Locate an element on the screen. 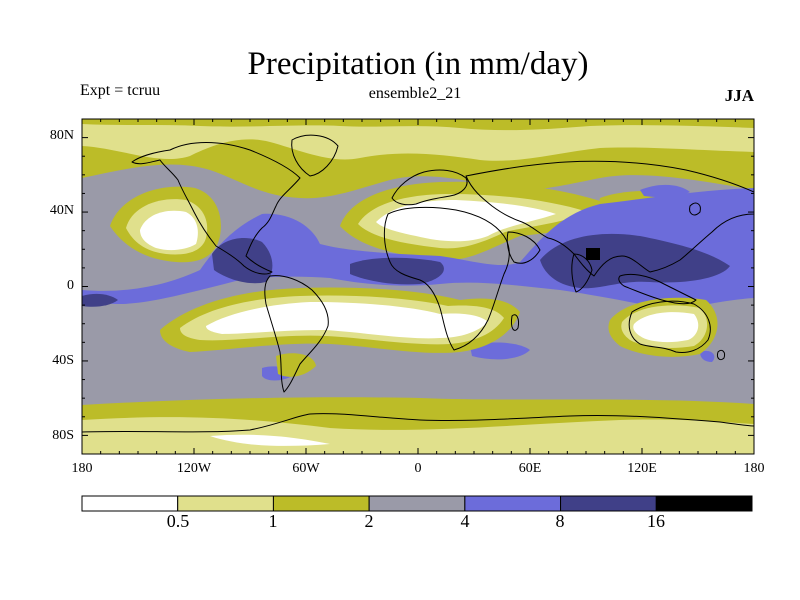 This screenshot has width=800, height=600. precip-region-aus-dry is located at coordinates (666, 327).